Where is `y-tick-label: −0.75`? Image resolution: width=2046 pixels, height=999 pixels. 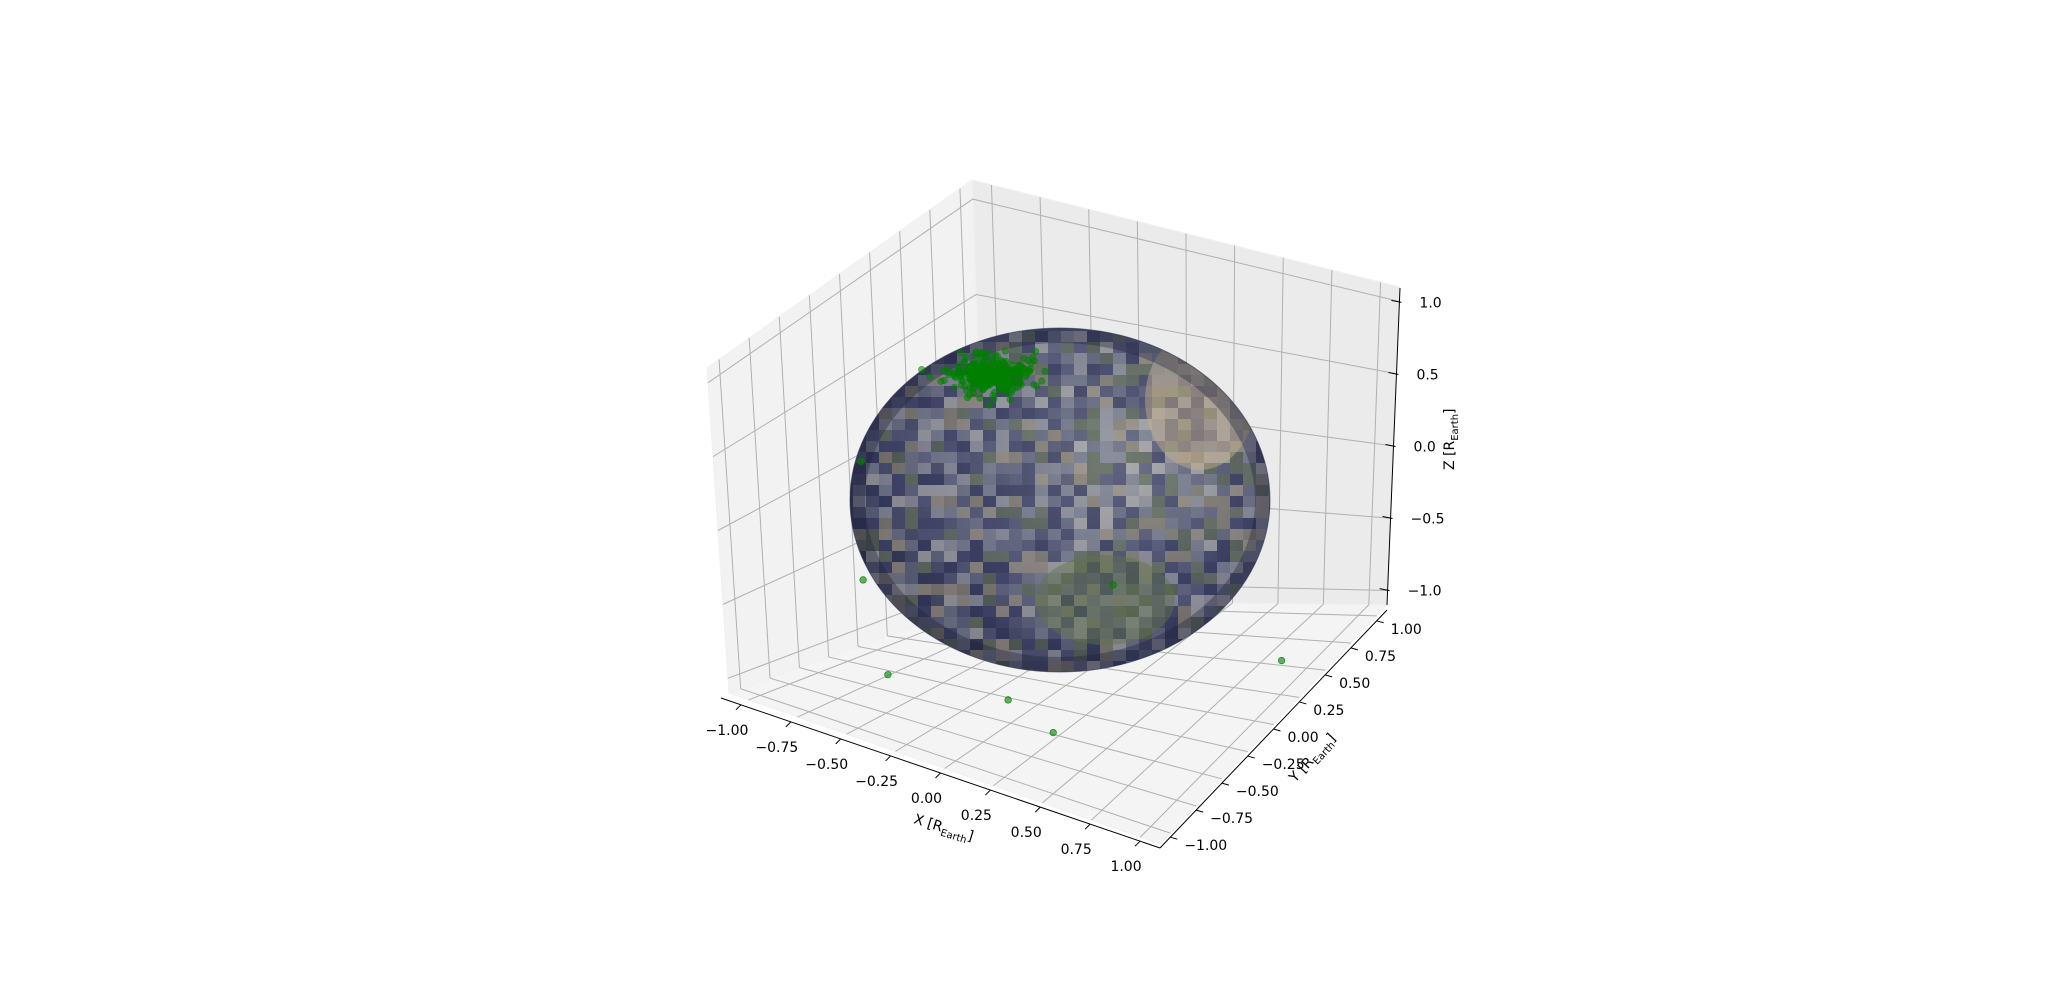 y-tick-label: −0.75 is located at coordinates (1231, 819).